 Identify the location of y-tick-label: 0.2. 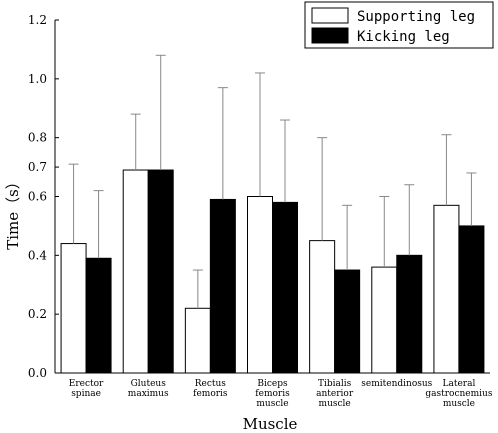
(37, 314).